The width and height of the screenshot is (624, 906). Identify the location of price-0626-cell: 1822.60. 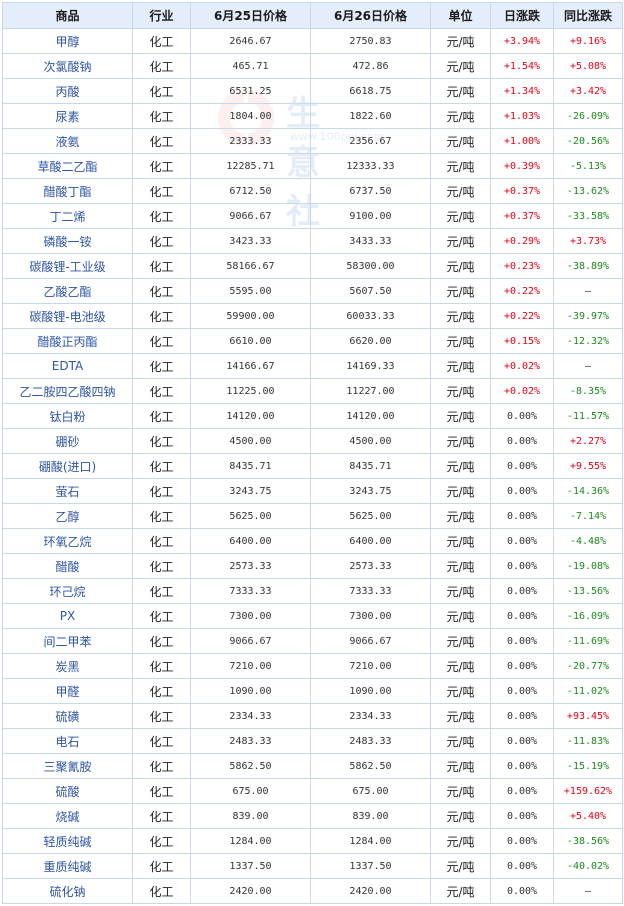
(370, 116).